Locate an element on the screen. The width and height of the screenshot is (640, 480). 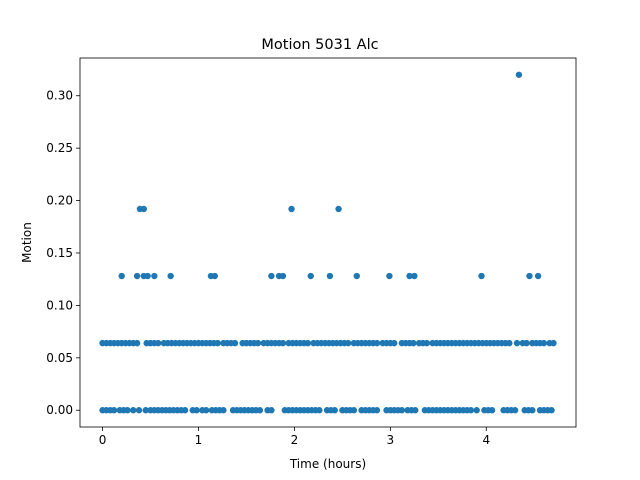
y-axis-label: Motion is located at coordinates (27, 242).